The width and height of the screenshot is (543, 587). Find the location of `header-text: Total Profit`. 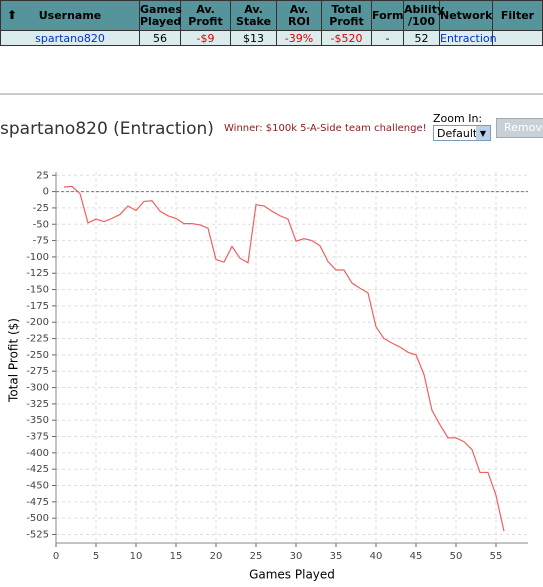

header-text: Total Profit is located at coordinates (346, 15).